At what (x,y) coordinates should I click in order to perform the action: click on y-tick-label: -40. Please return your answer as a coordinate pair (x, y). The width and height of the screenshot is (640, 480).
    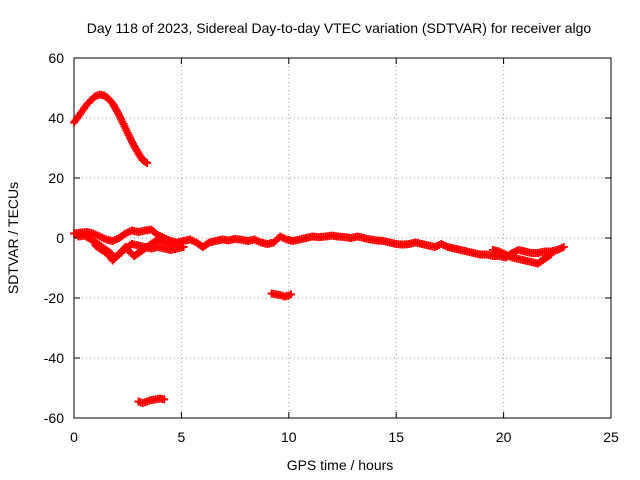
    Looking at the image, I should click on (54, 358).